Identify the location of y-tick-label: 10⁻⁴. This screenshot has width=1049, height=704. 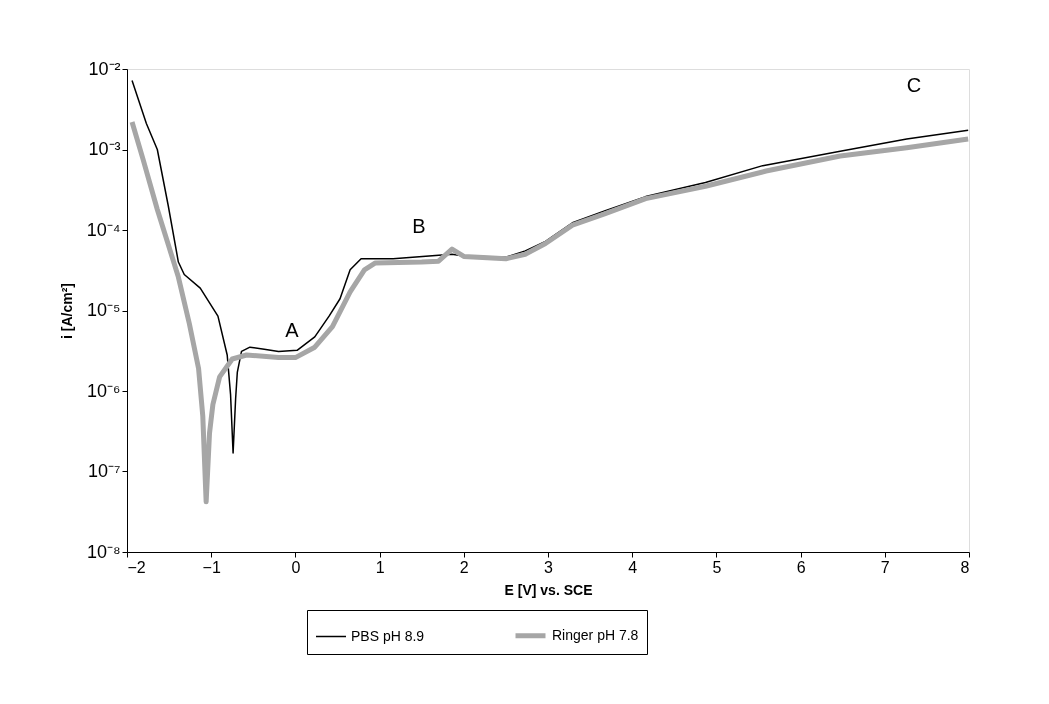
(103, 229).